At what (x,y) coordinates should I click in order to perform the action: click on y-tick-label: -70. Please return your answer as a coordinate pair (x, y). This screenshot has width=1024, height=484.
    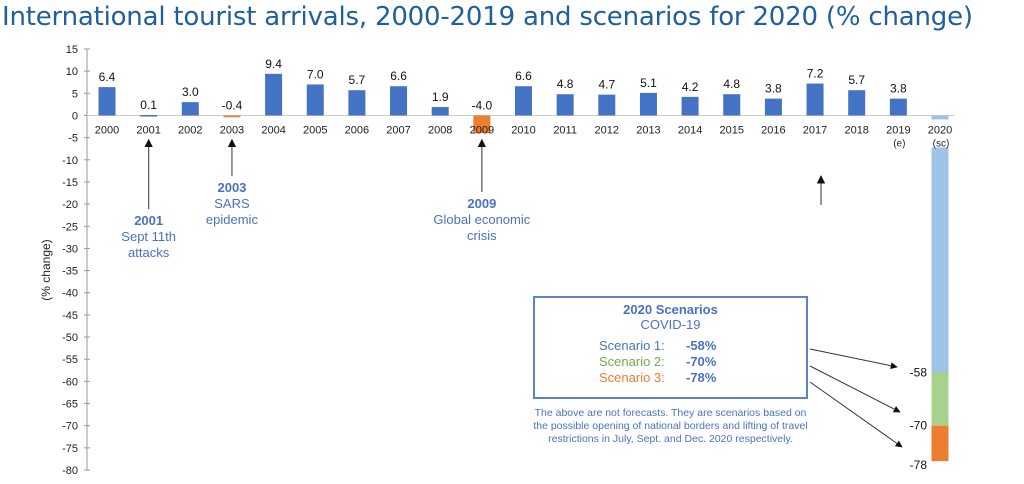
    Looking at the image, I should click on (70, 427).